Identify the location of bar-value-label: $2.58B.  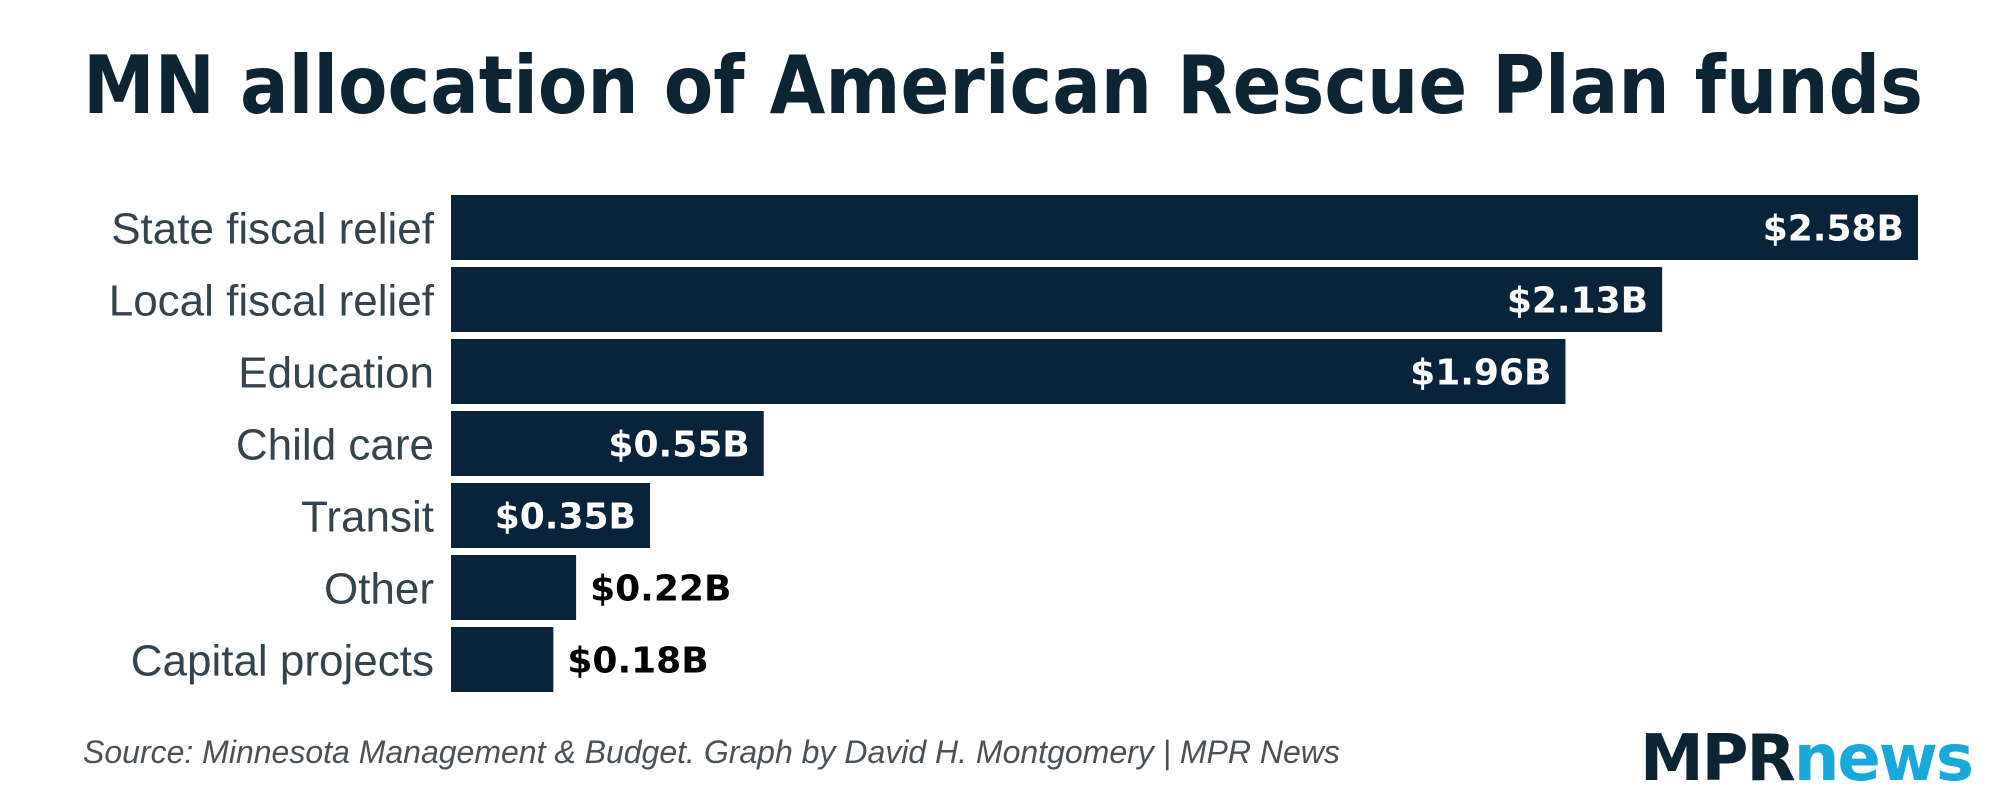
(1833, 228).